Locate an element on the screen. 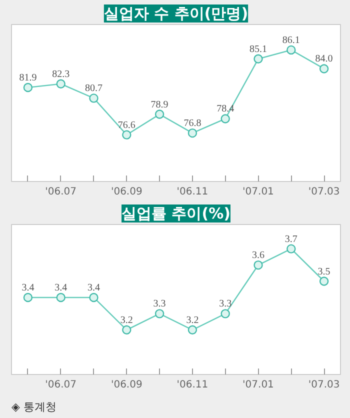 The width and height of the screenshot is (350, 418). data-label: 76.6 is located at coordinates (127, 125).